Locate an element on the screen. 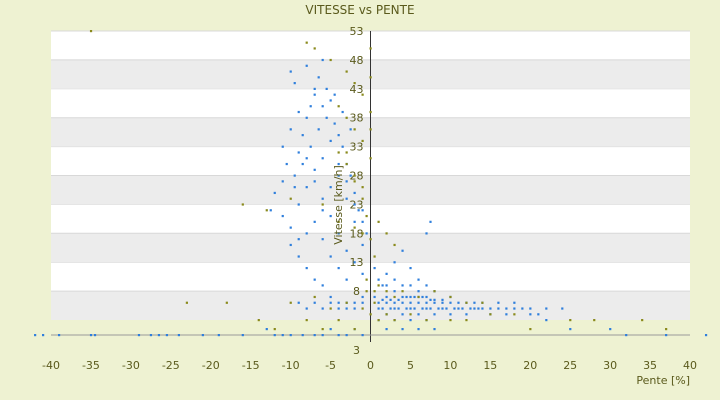  x-tick-label: 20 is located at coordinates (530, 365).